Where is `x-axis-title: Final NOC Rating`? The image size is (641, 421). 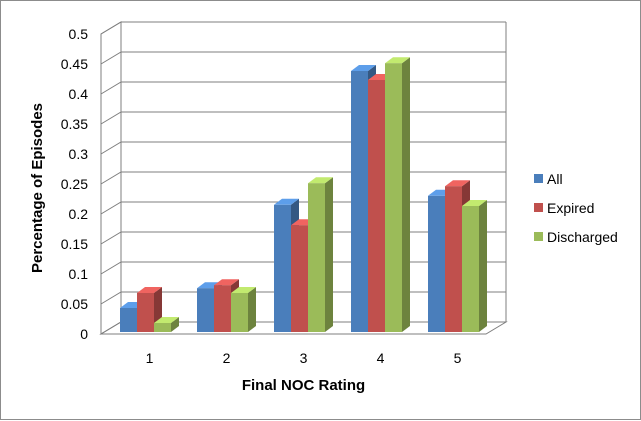
x-axis-title: Final NOC Rating is located at coordinates (303, 385).